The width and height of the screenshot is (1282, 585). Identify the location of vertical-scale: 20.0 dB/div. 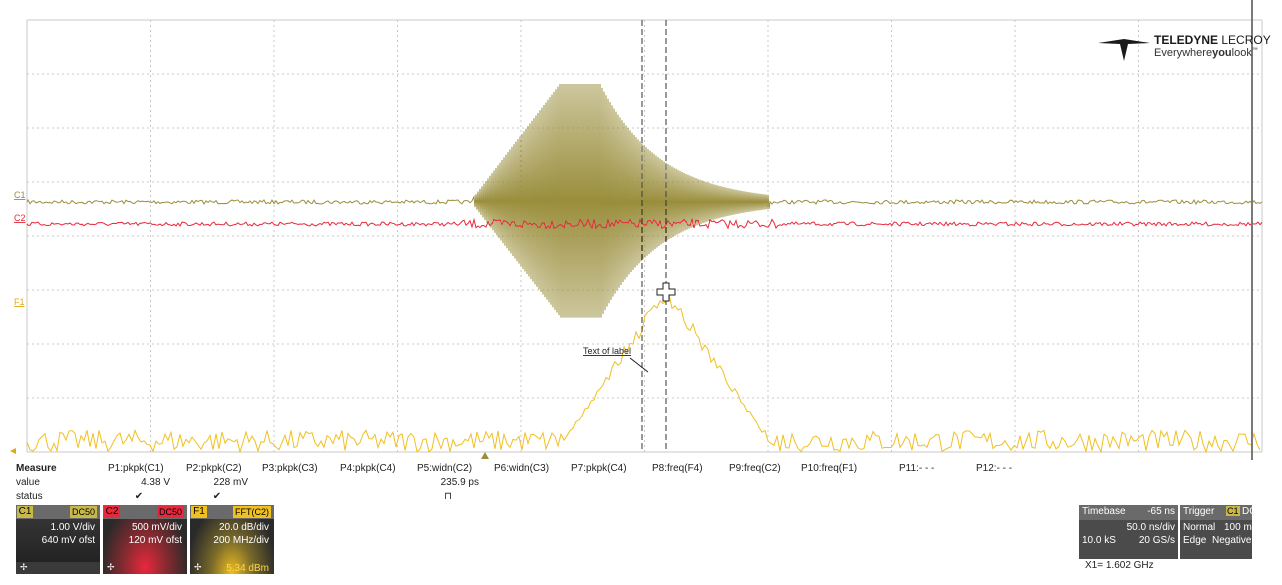
(243, 527).